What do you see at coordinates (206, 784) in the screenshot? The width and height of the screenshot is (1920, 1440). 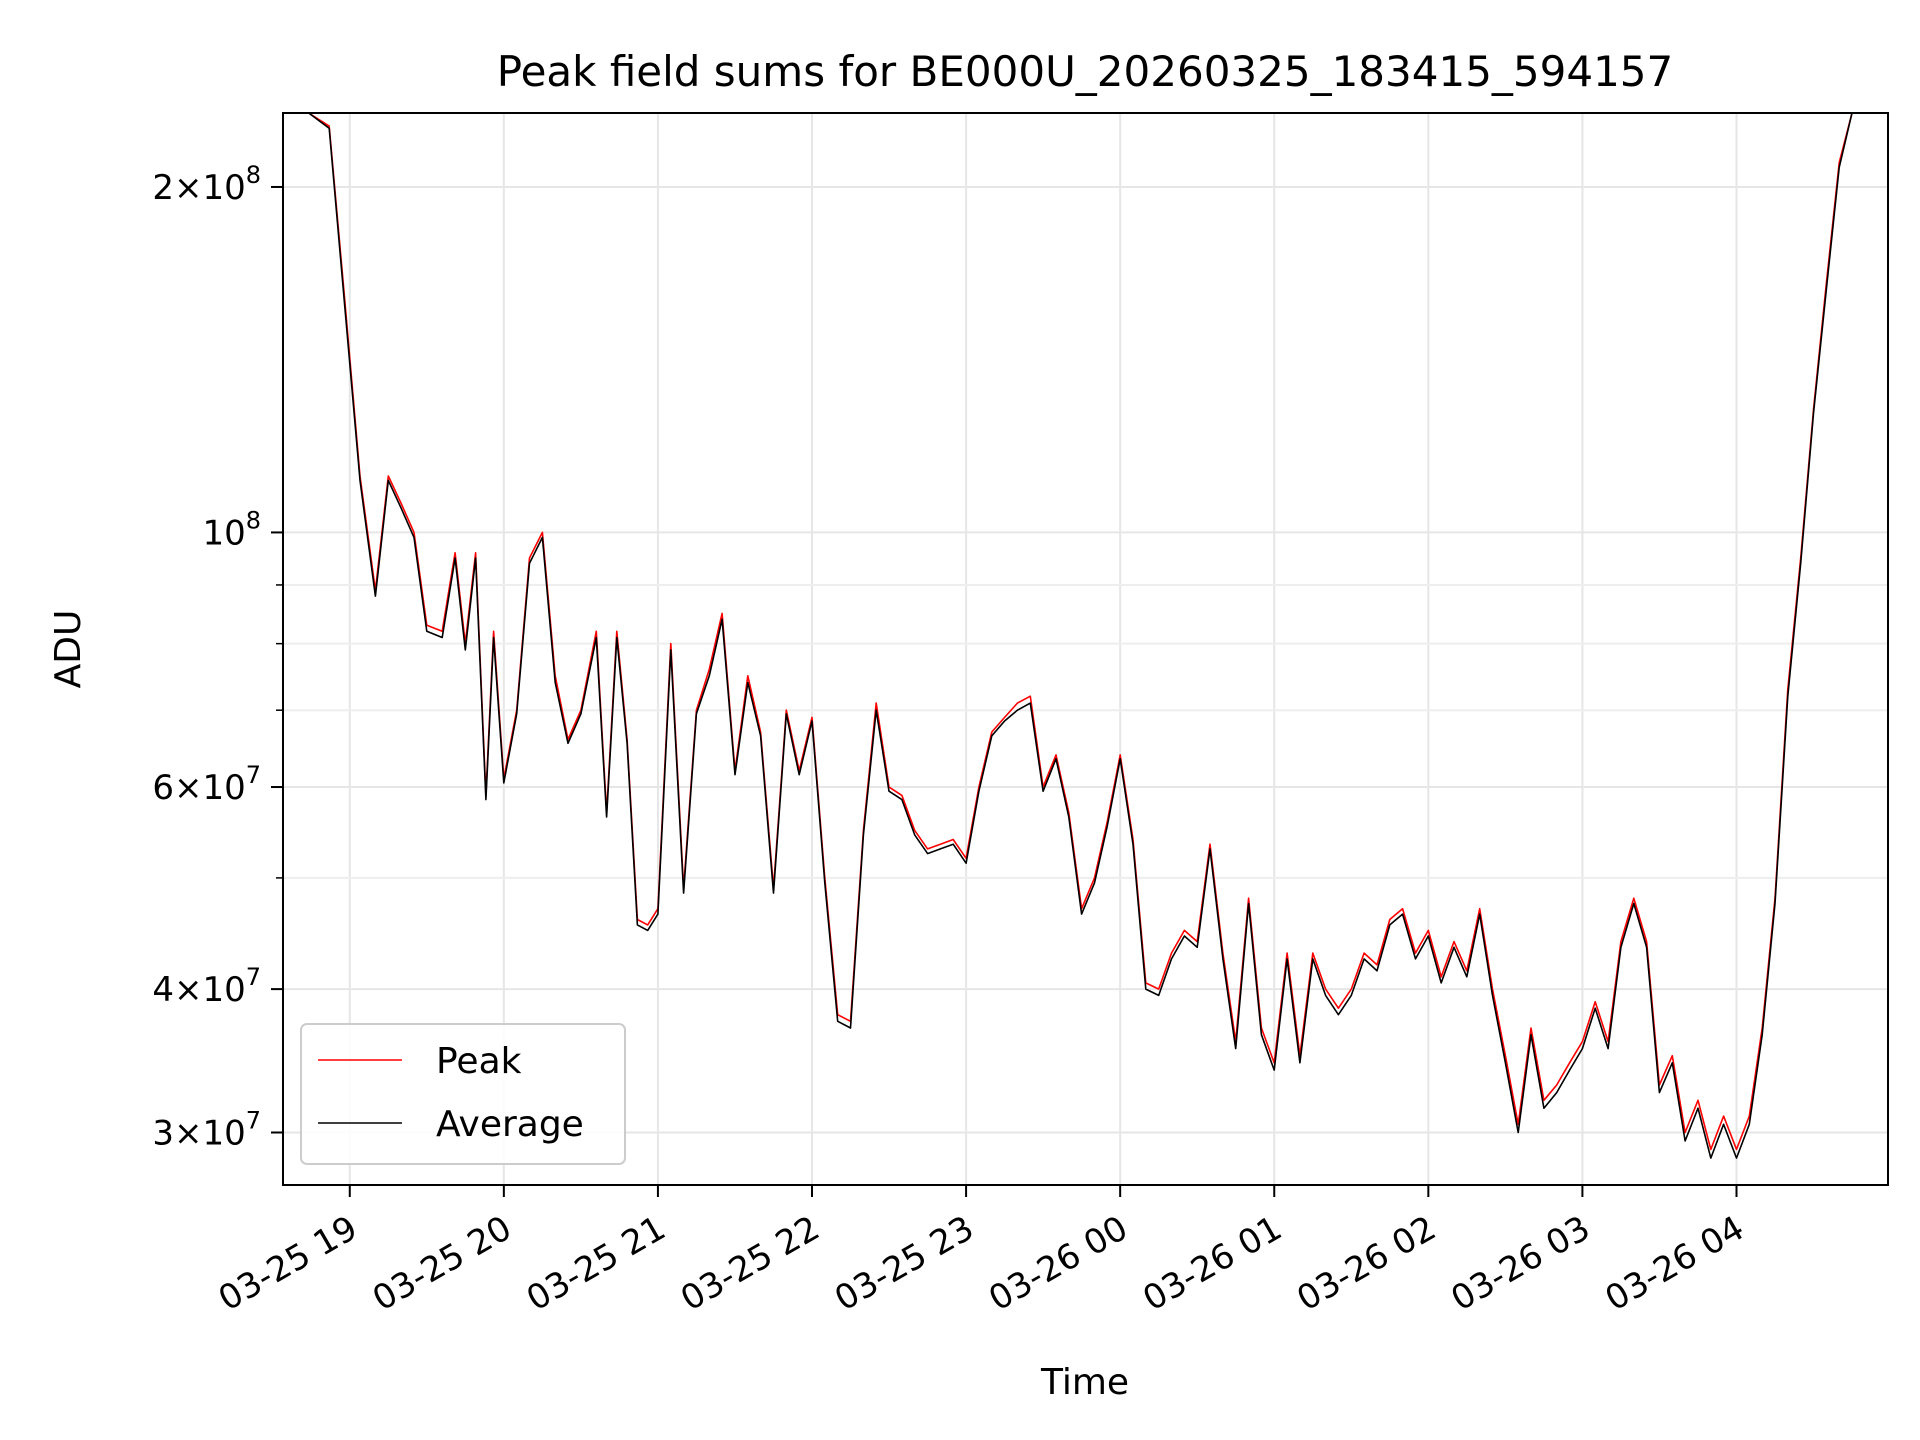 I see `y-tick-label: 6×107` at bounding box center [206, 784].